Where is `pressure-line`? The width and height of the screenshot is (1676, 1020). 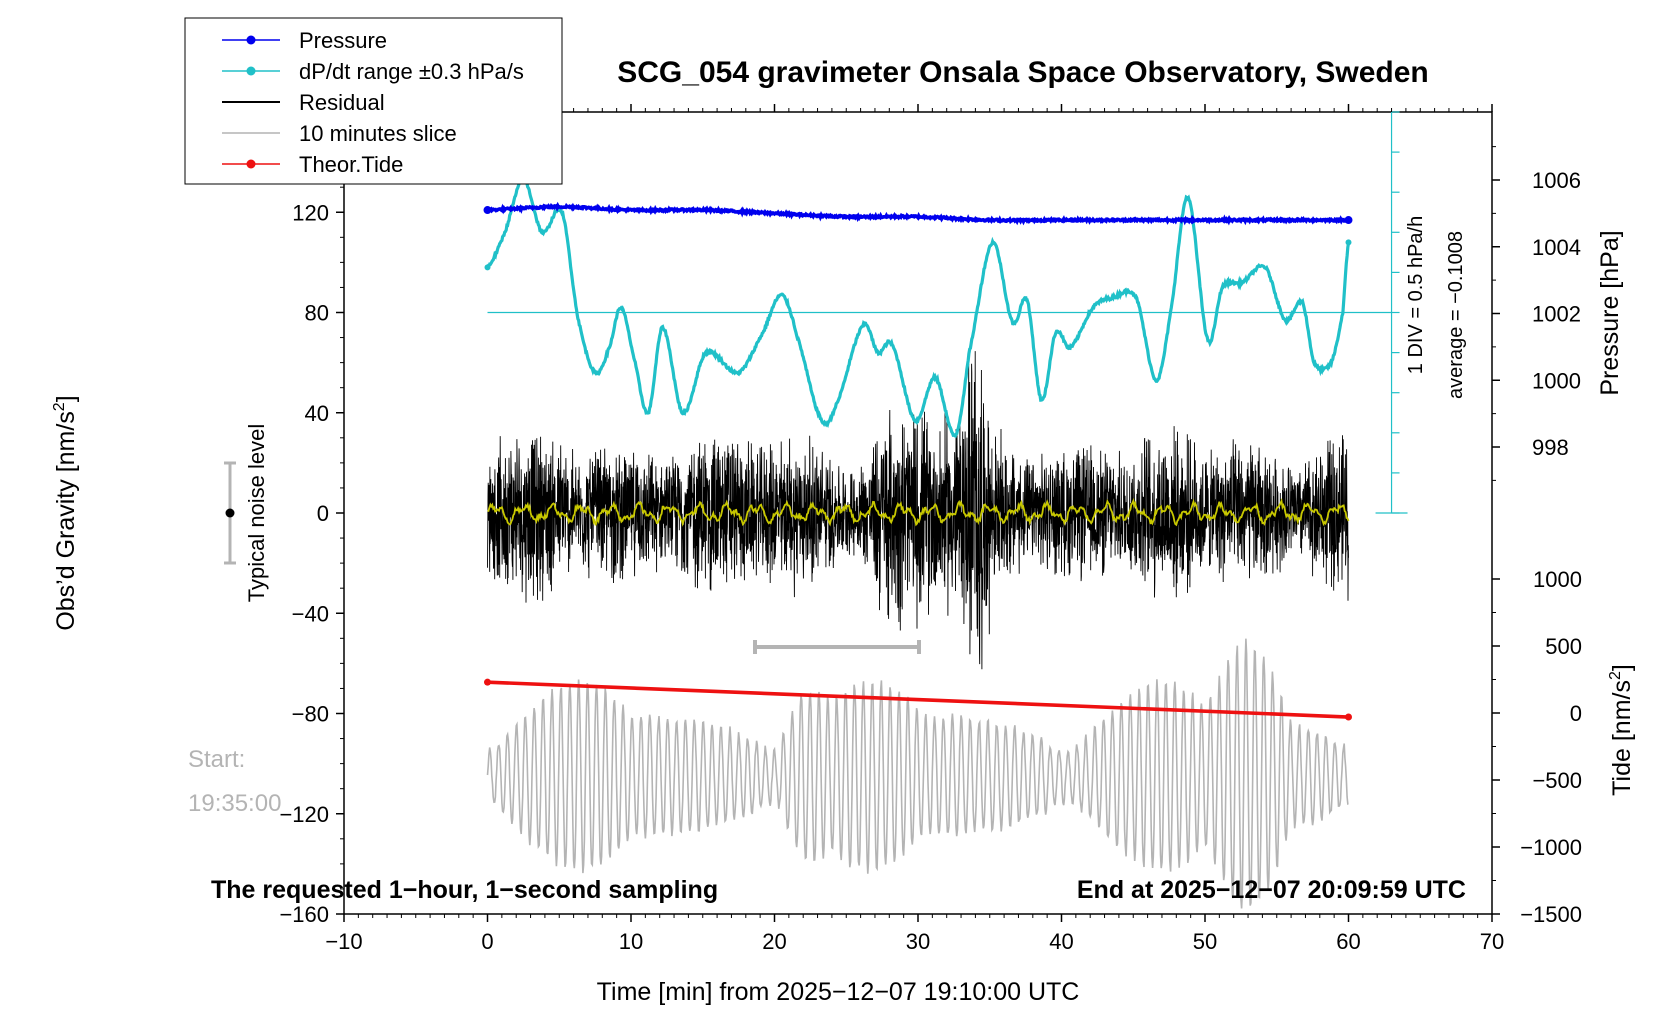 pressure-line is located at coordinates (918, 213).